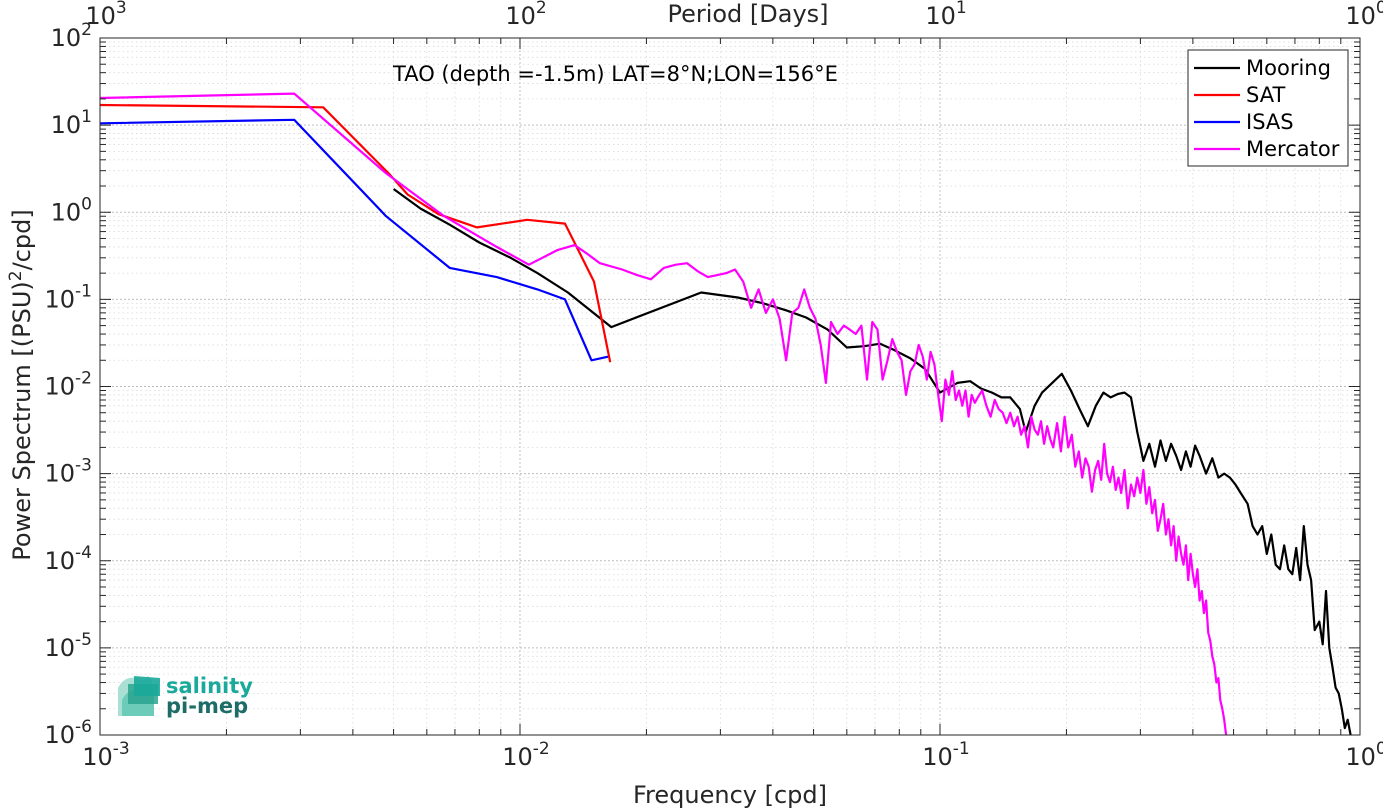 The image size is (1383, 809). What do you see at coordinates (615, 74) in the screenshot?
I see `chart-annotation: TAO (depth =-1.5m) LAT=8°N;LON=156°E` at bounding box center [615, 74].